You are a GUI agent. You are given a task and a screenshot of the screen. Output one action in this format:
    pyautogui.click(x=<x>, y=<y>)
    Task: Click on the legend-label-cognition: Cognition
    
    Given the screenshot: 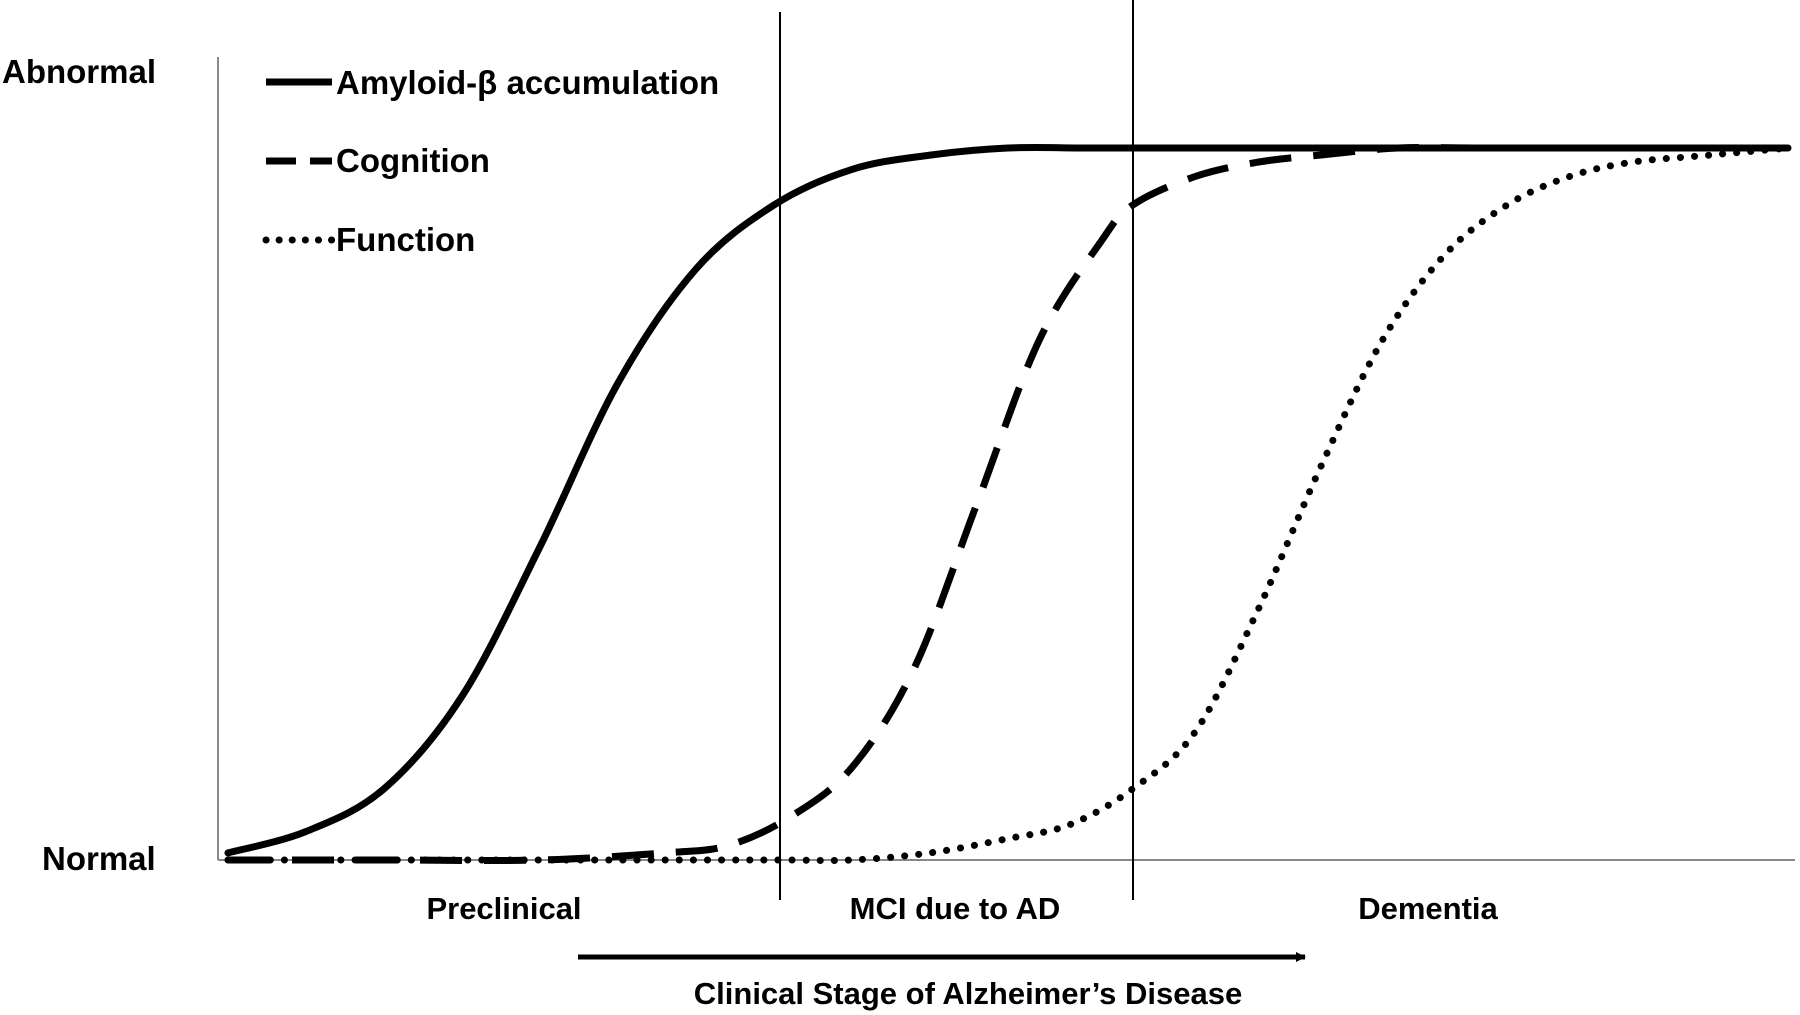 What is the action you would take?
    pyautogui.click(x=413, y=160)
    